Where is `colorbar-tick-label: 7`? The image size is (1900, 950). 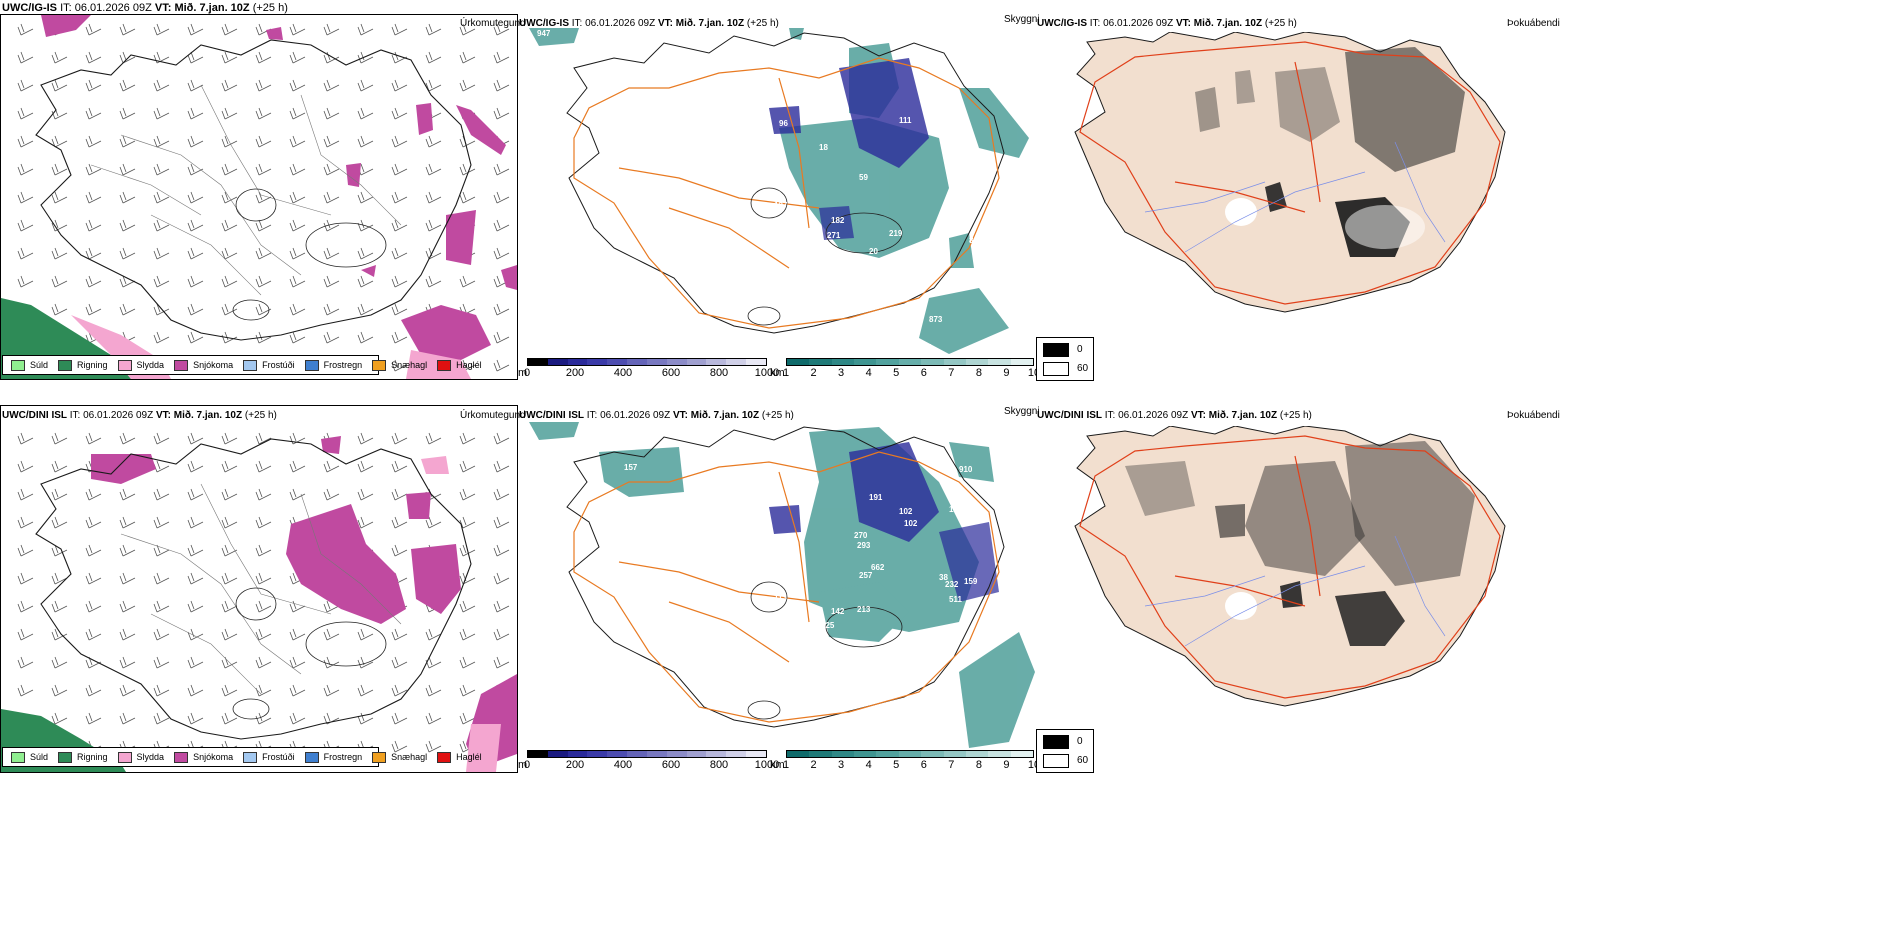 colorbar-tick-label: 7 is located at coordinates (951, 373).